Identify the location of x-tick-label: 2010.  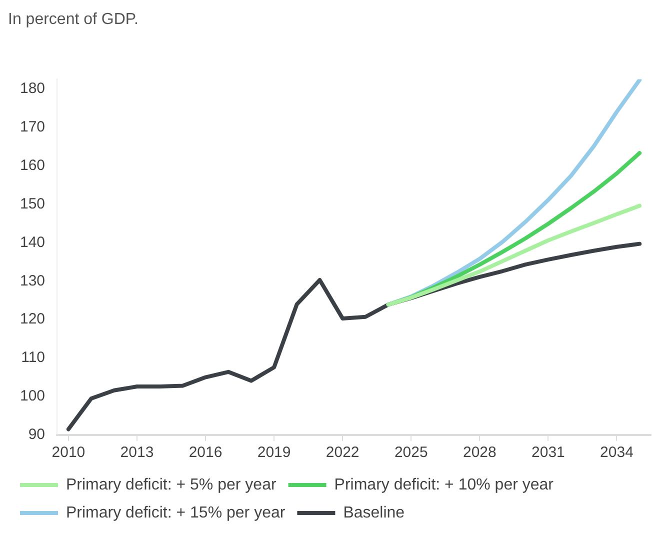
(69, 453).